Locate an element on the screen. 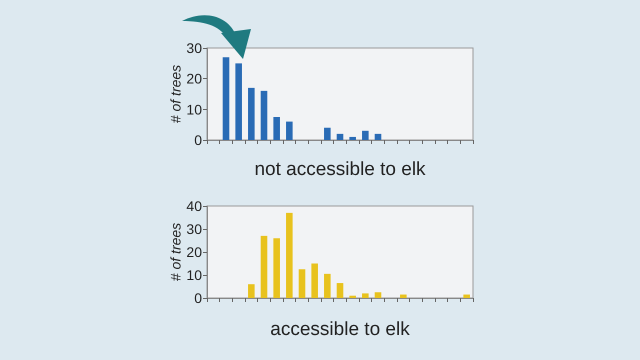 The image size is (640, 360). y-tick-label: 40 is located at coordinates (194, 206).